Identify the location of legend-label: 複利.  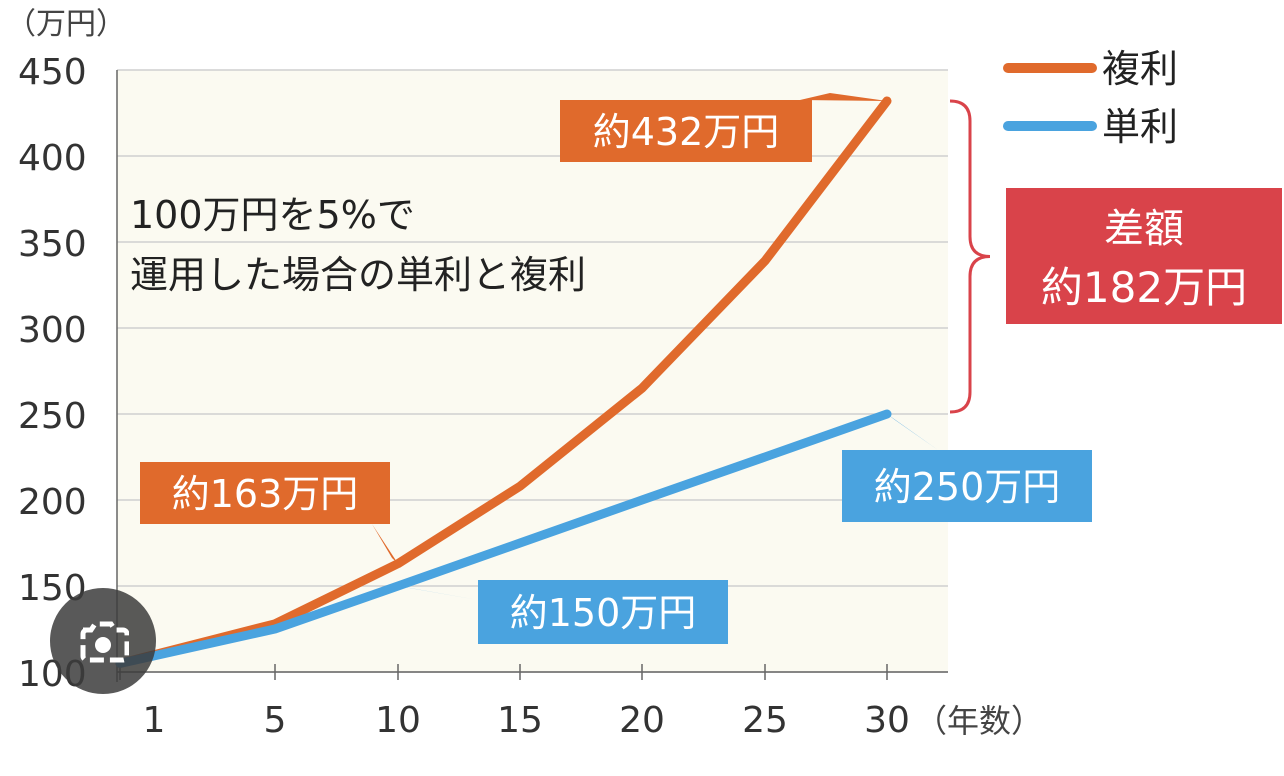
(1140, 69).